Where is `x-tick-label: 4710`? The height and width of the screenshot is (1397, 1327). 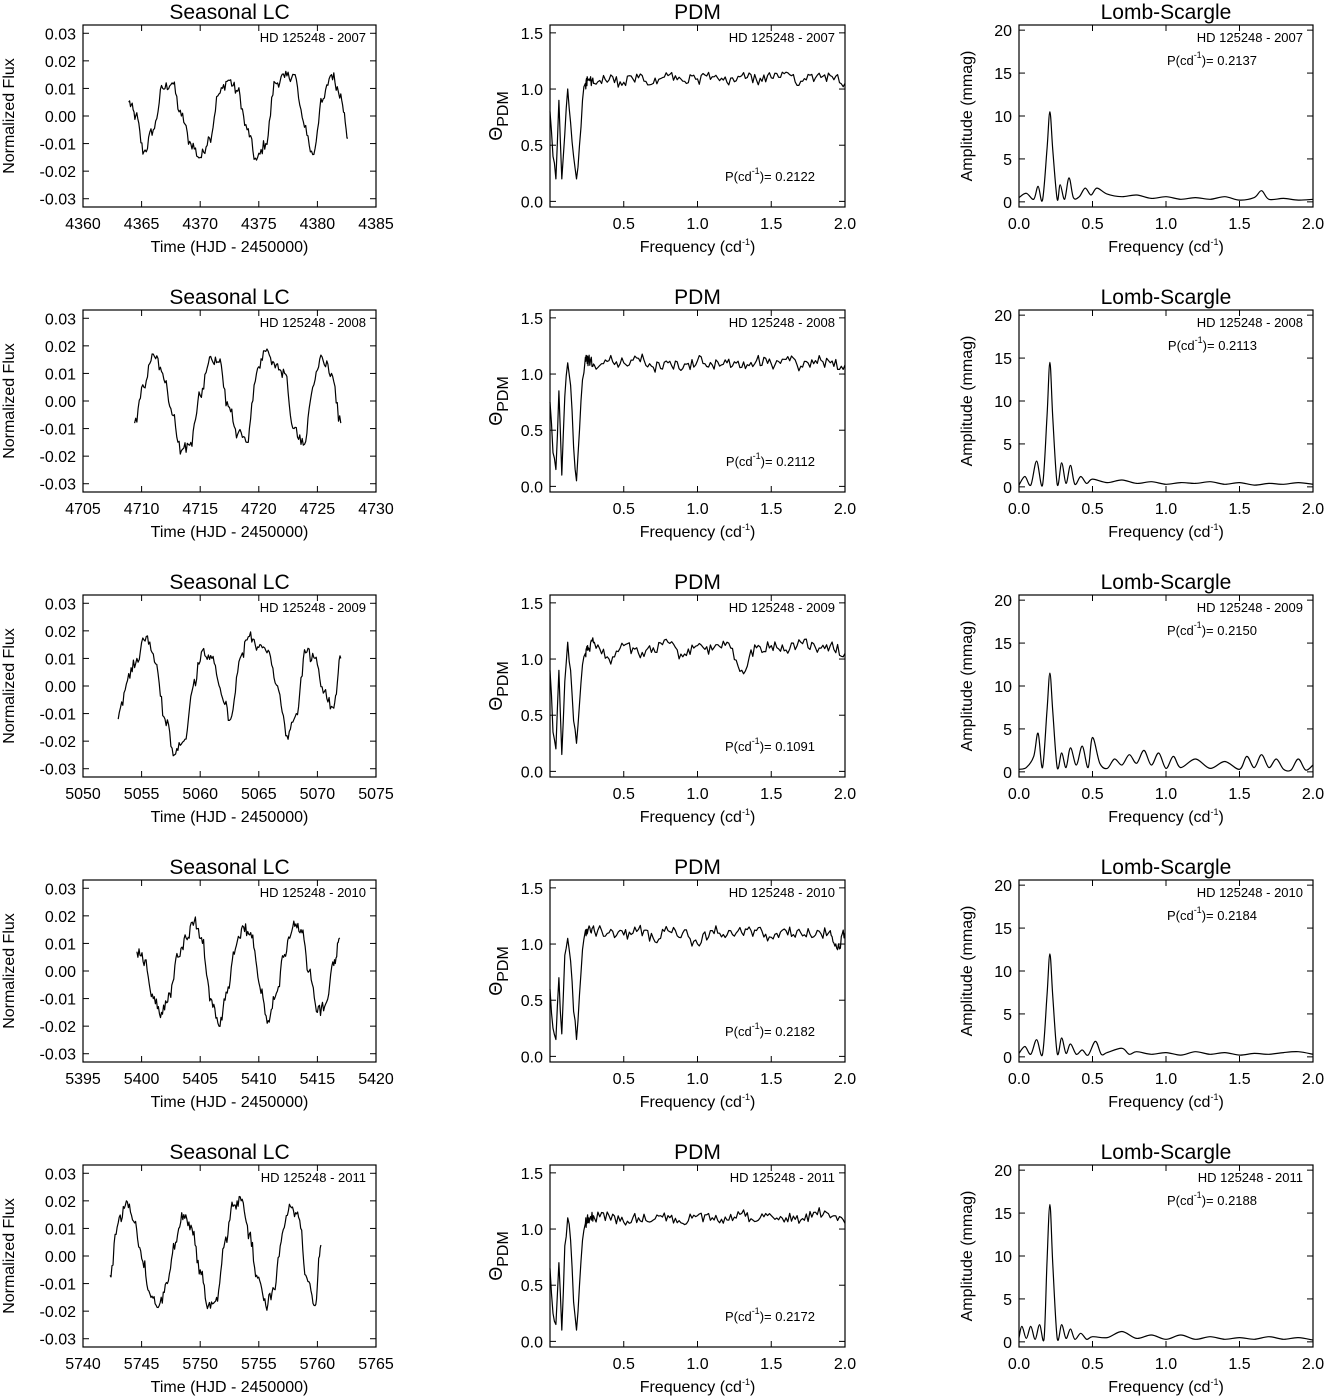 x-tick-label: 4710 is located at coordinates (142, 509).